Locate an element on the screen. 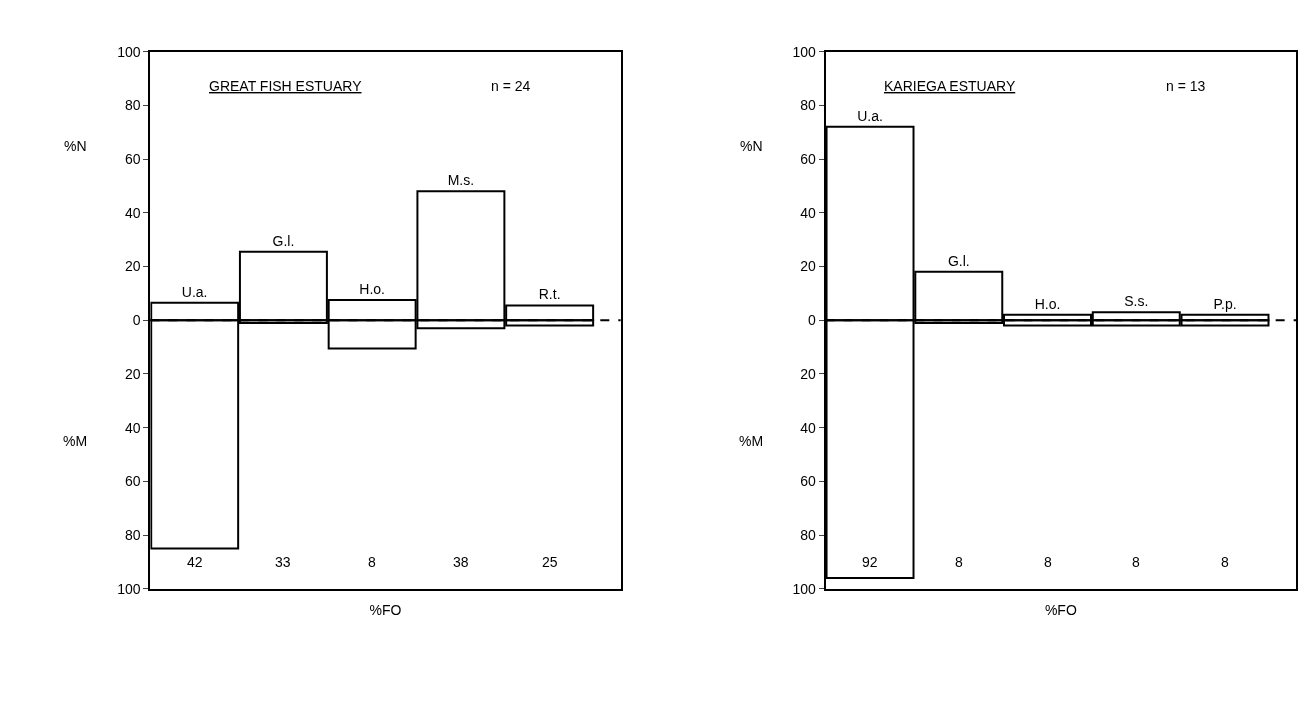 This screenshot has width=1316, height=712. annotation: 25 is located at coordinates (550, 562).